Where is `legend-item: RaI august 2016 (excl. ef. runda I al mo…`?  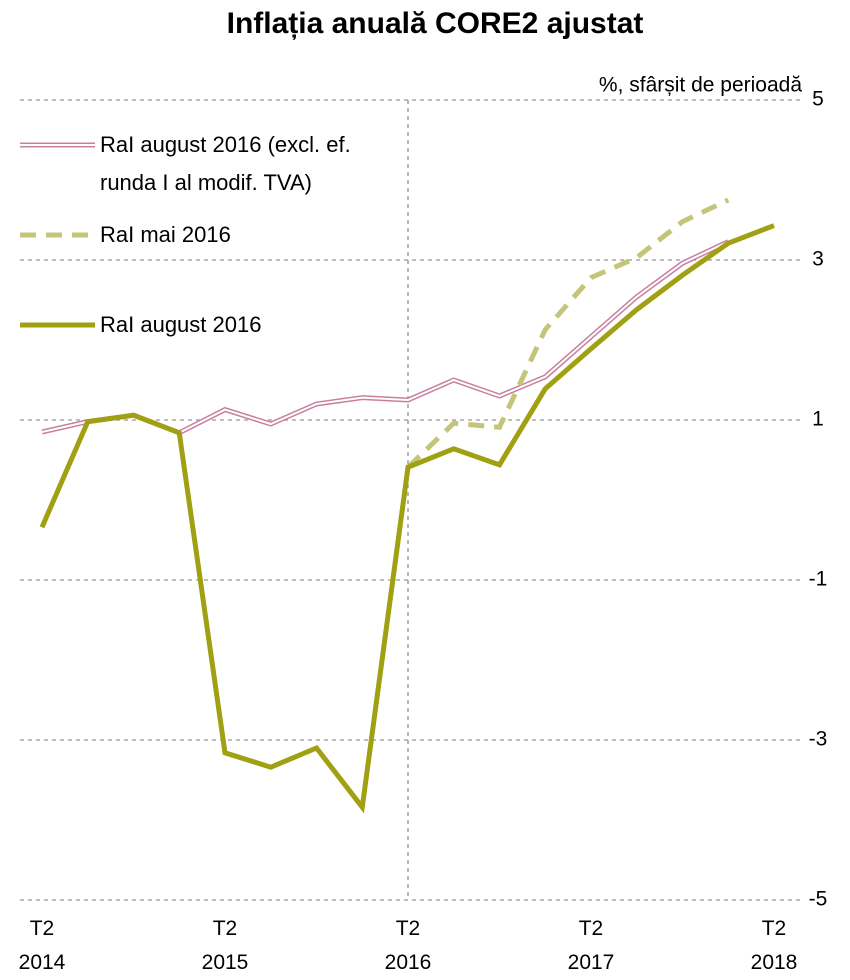 legend-item: RaI august 2016 (excl. ef. runda I al mo… is located at coordinates (215, 166).